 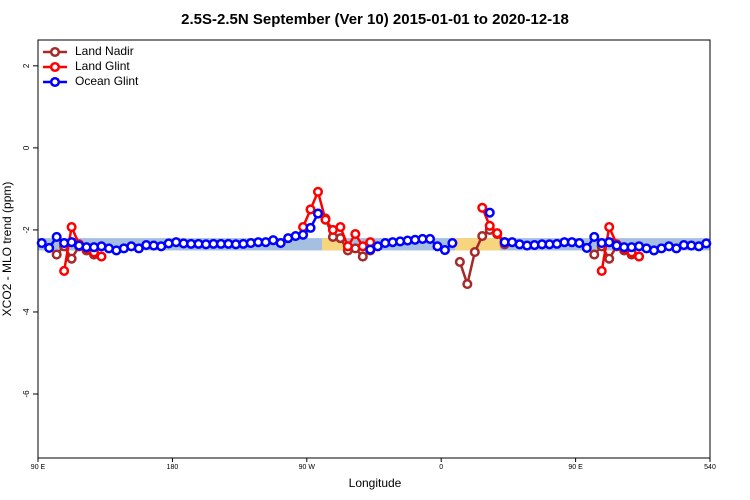 What do you see at coordinates (26, 147) in the screenshot?
I see `y-tick-label: 0` at bounding box center [26, 147].